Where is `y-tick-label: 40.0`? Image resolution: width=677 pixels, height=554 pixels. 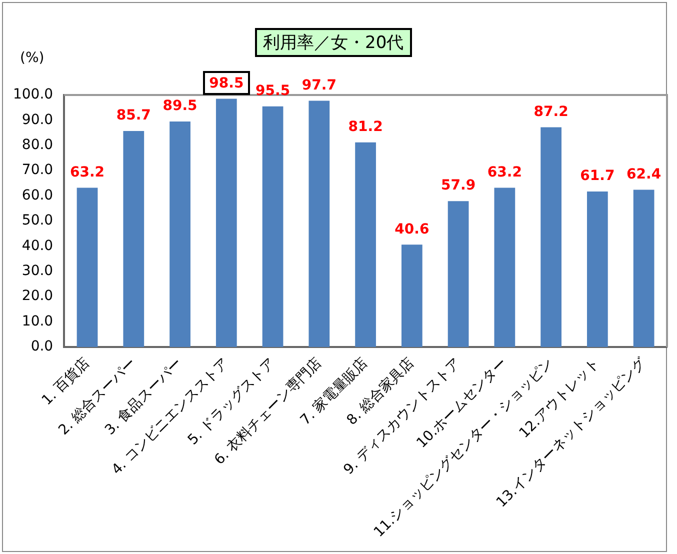
y-tick-label: 40.0 is located at coordinates (38, 246).